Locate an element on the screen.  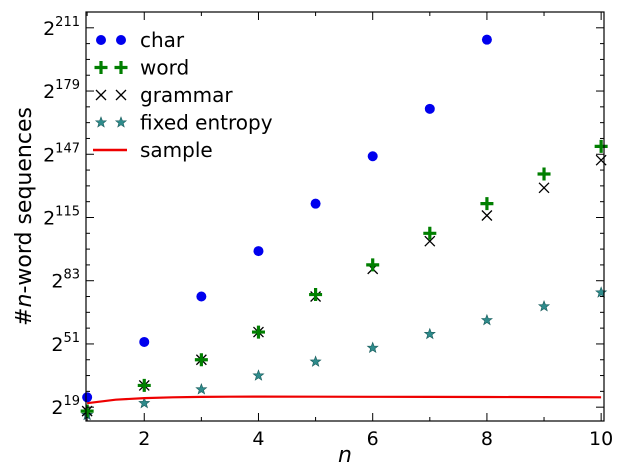
legend: char word grammar fixed entropy sample is located at coordinates (183, 95).